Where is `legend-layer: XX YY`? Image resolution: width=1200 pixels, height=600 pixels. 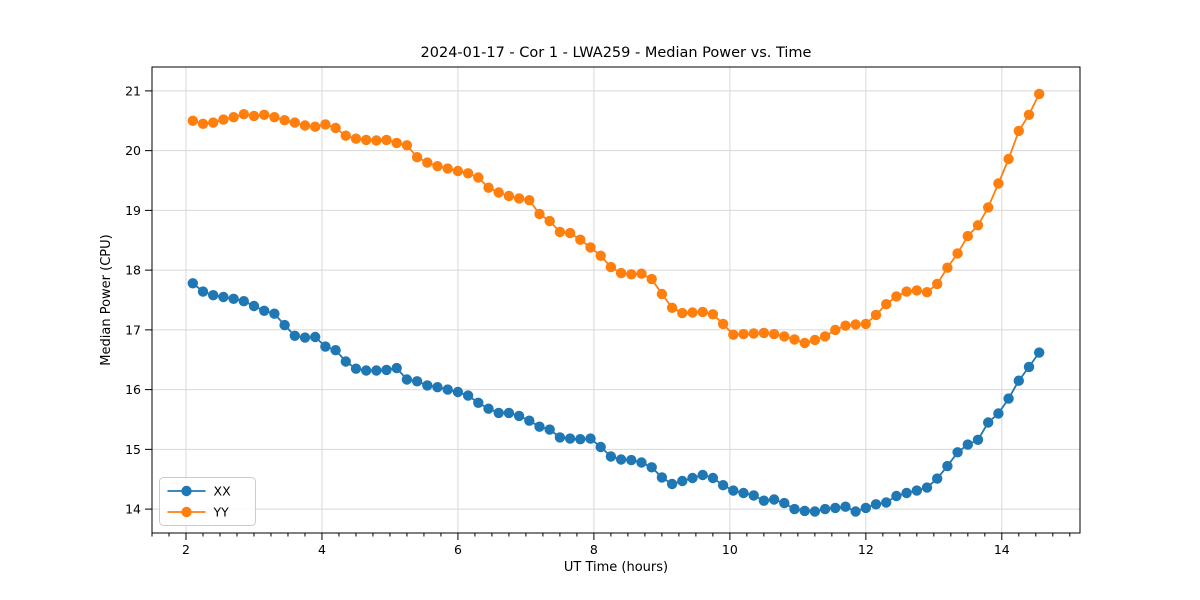
legend-layer: XX YY is located at coordinates (207, 501).